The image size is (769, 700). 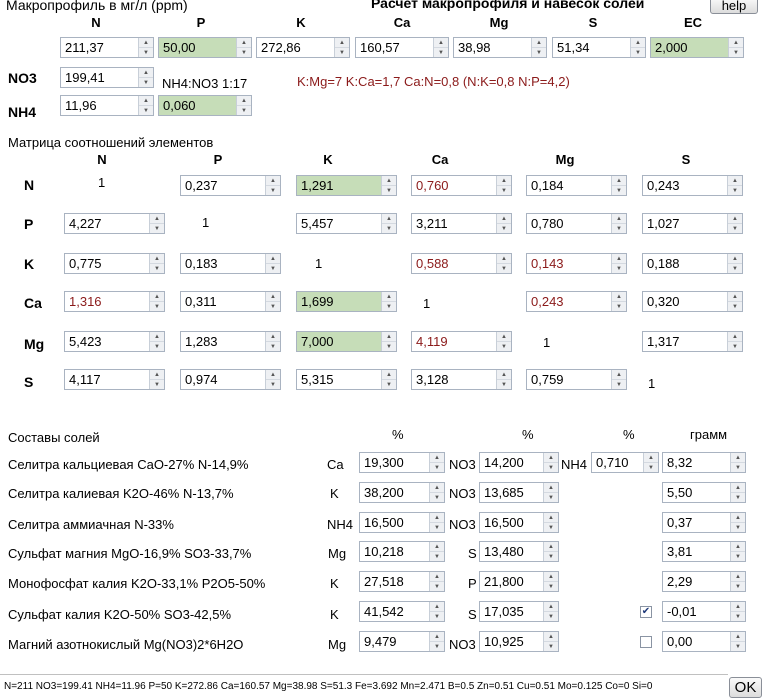 What do you see at coordinates (576, 185) in the screenshot?
I see `matrix-n-mg: 0,184 ▲ ▼` at bounding box center [576, 185].